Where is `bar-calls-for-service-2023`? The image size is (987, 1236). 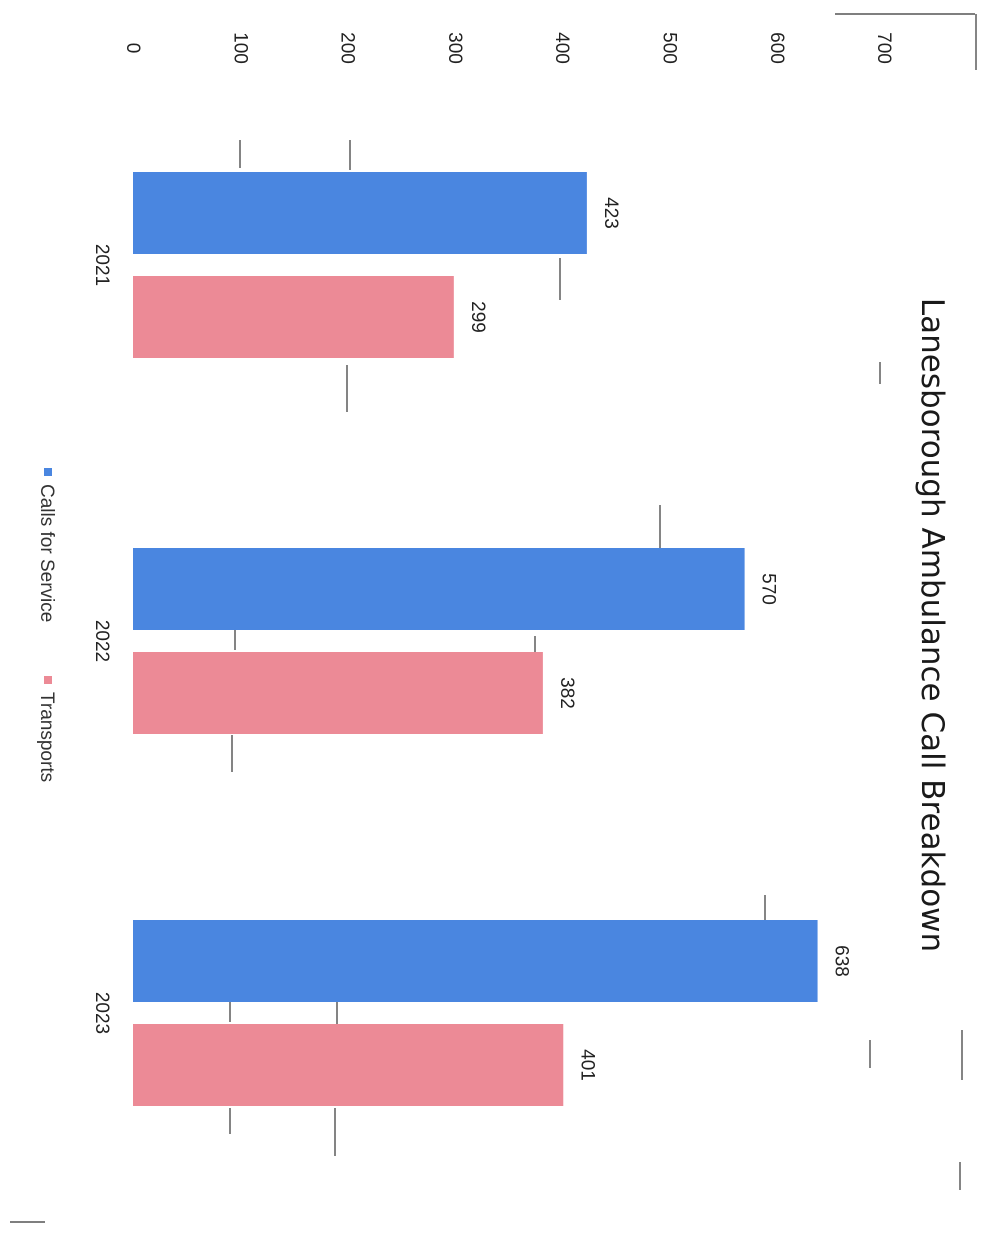 bar-calls-for-service-2023 is located at coordinates (475, 961).